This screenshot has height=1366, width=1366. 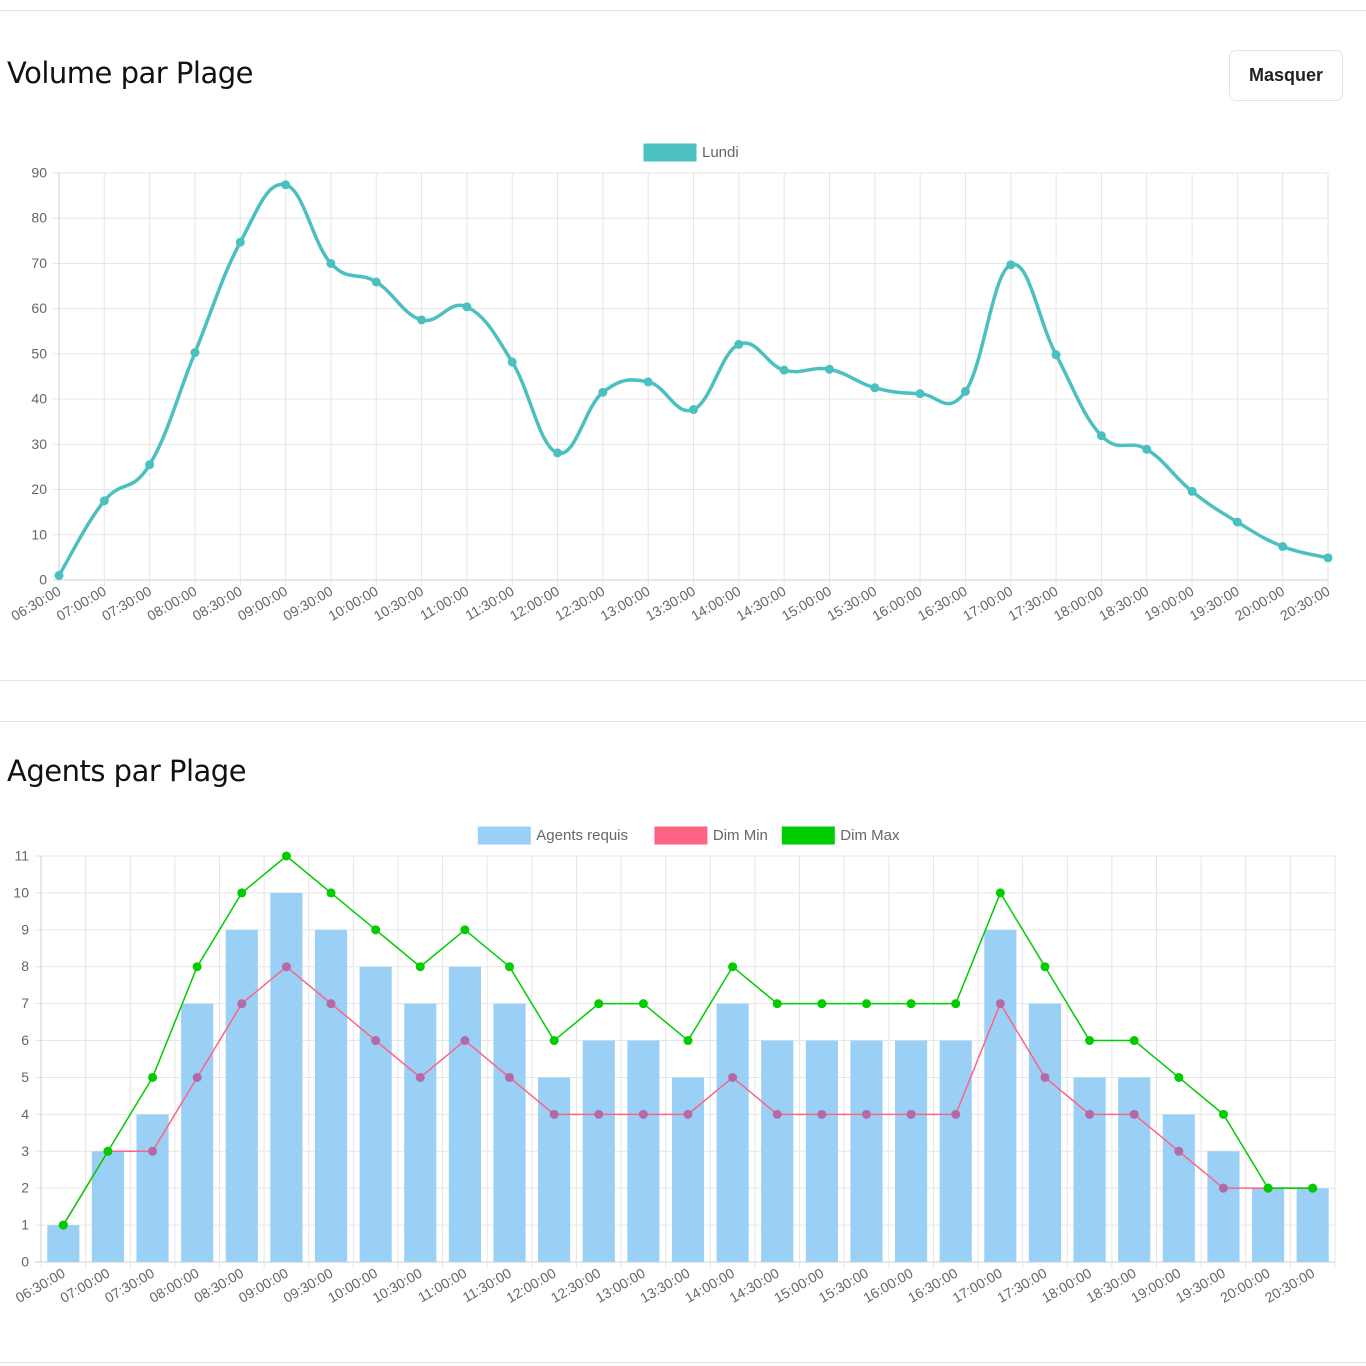 What do you see at coordinates (25, 1003) in the screenshot?
I see `y-tick-label: 7` at bounding box center [25, 1003].